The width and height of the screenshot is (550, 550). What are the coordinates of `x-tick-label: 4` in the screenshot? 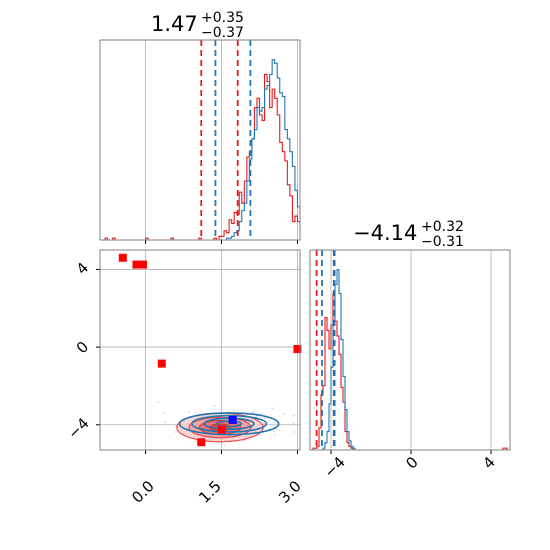 It's located at (488, 462).